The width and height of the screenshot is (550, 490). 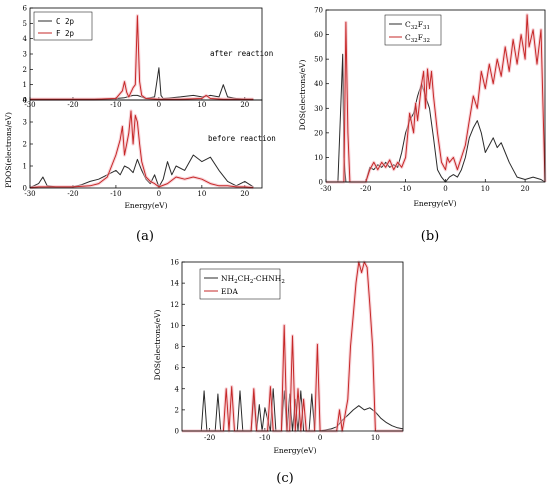 I want to click on c-ytick-label-16: 16, so click(x=174, y=263).